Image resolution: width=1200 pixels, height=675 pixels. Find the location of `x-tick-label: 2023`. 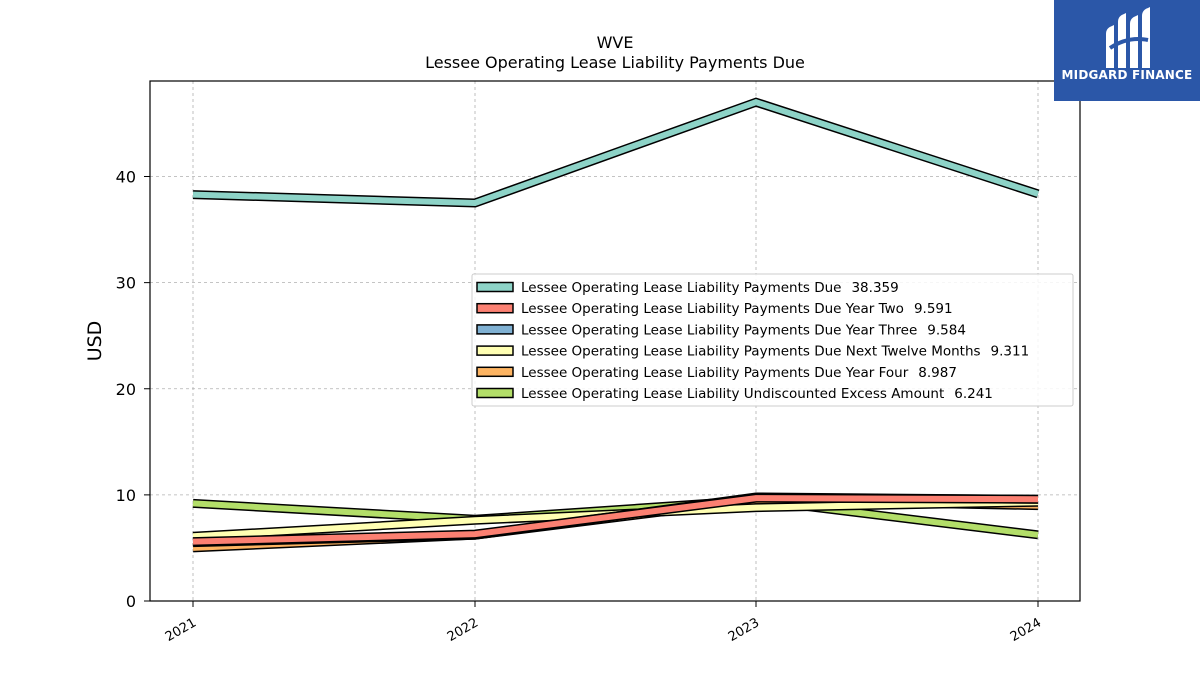

x-tick-label: 2023 is located at coordinates (744, 630).